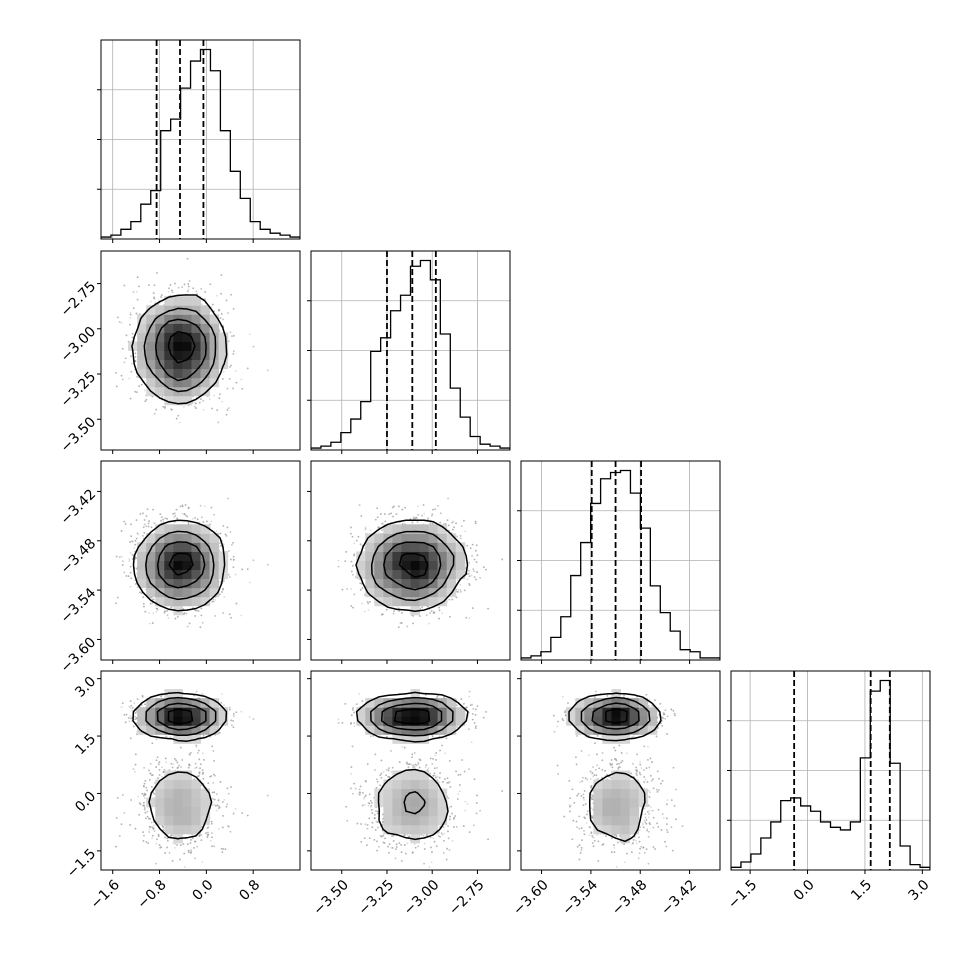  Describe the element at coordinates (179, 349) in the screenshot. I see `contour-line` at that location.